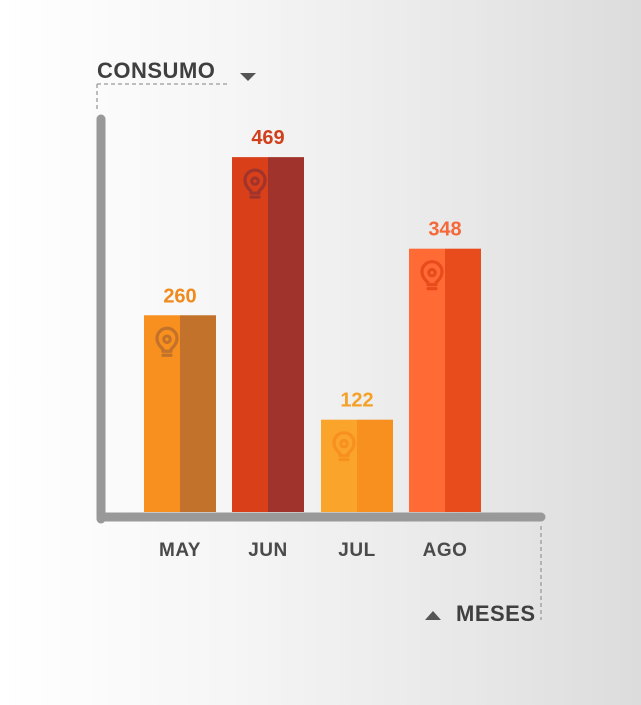 The height and width of the screenshot is (705, 641). What do you see at coordinates (250, 334) in the screenshot?
I see `bar-front-jun` at bounding box center [250, 334].